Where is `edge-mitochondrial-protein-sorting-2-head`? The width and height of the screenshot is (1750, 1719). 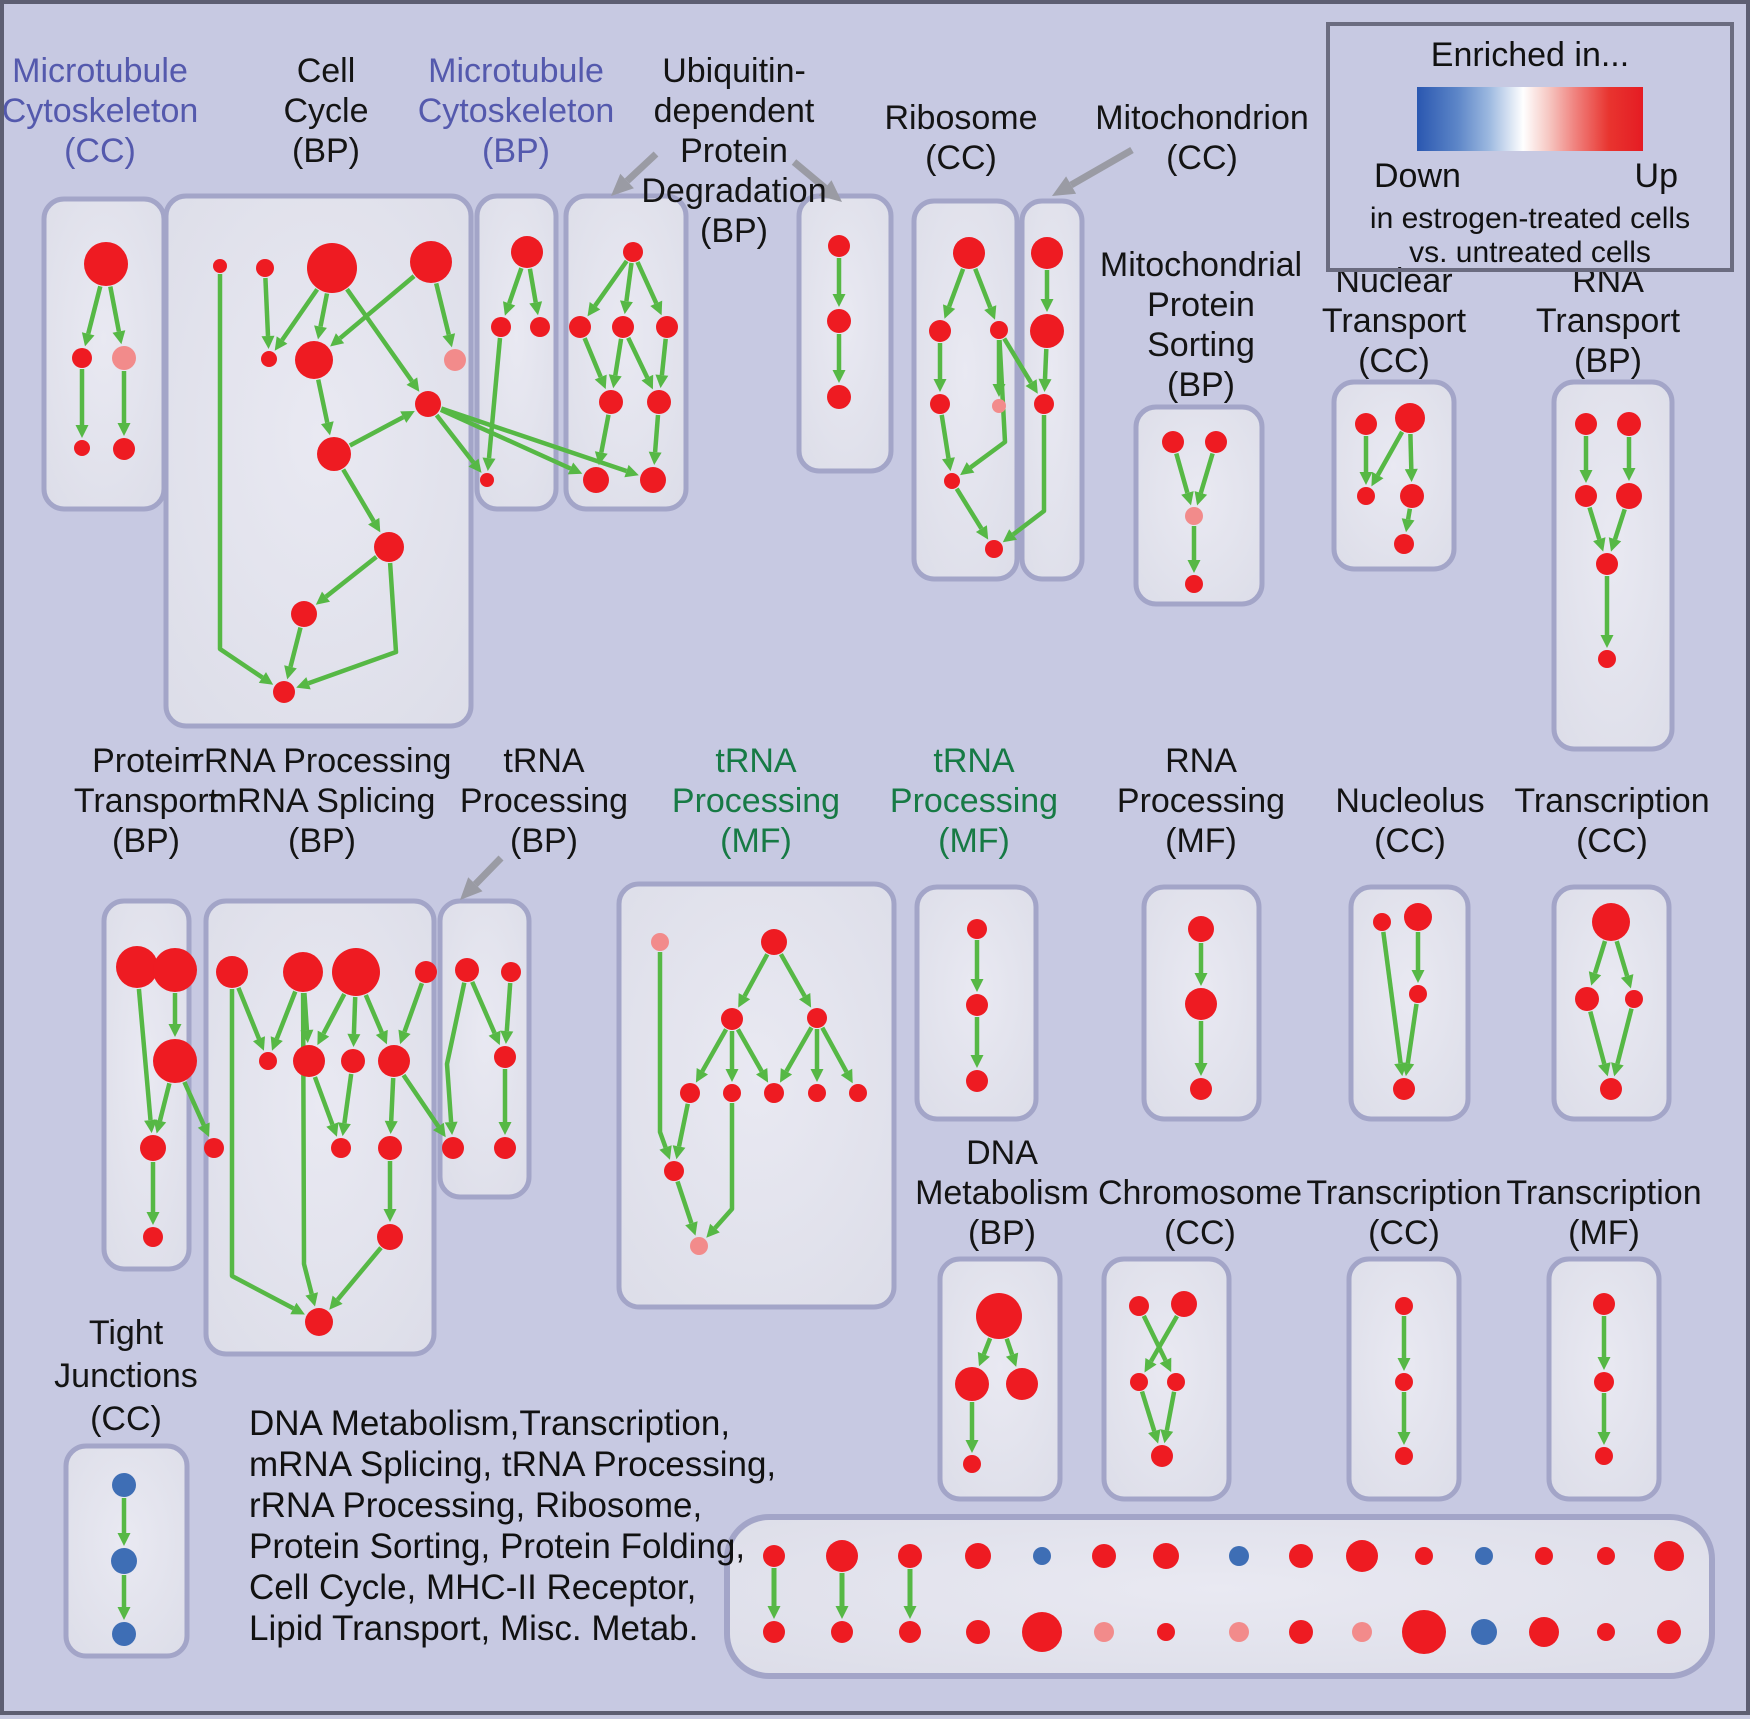
edge-mitochondrial-protein-sorting-2-head is located at coordinates (1194, 566).